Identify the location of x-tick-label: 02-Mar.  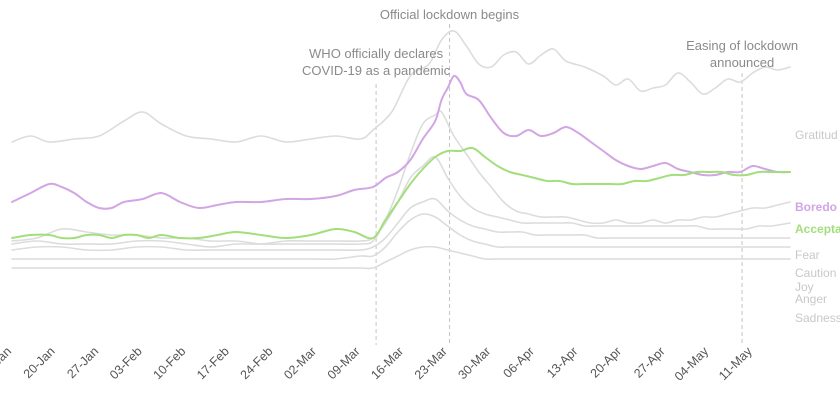
(300, 363).